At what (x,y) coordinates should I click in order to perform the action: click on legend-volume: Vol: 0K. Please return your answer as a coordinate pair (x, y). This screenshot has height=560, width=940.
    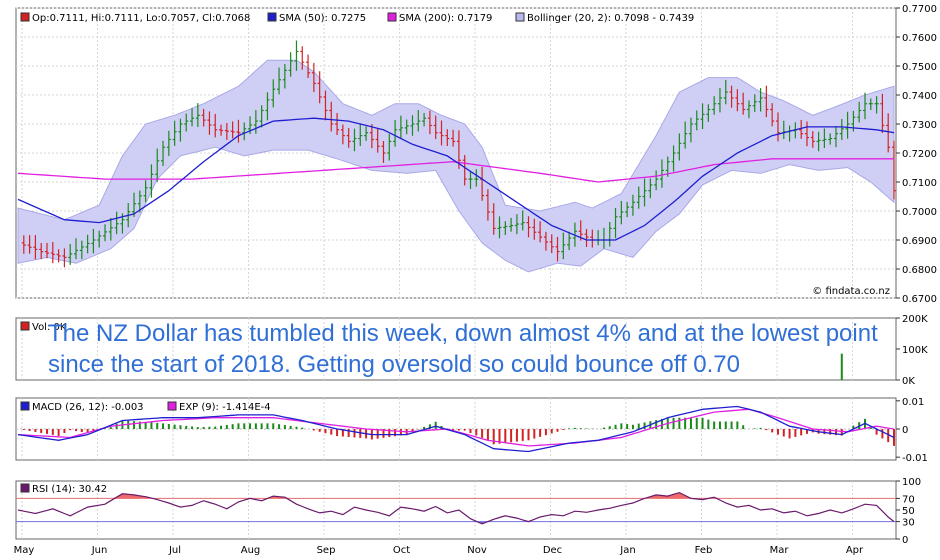
    Looking at the image, I should click on (49, 327).